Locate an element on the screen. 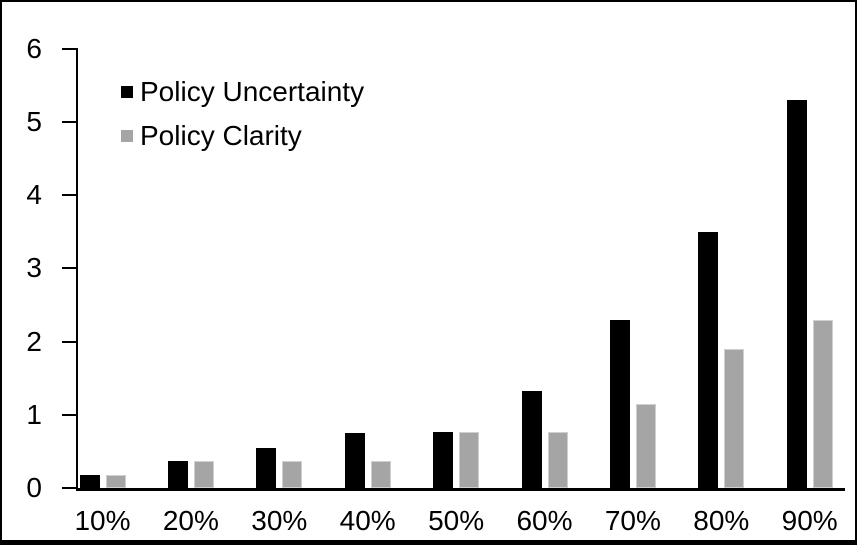 Image resolution: width=857 pixels, height=545 pixels. y-tick-label: 6 is located at coordinates (34, 48).